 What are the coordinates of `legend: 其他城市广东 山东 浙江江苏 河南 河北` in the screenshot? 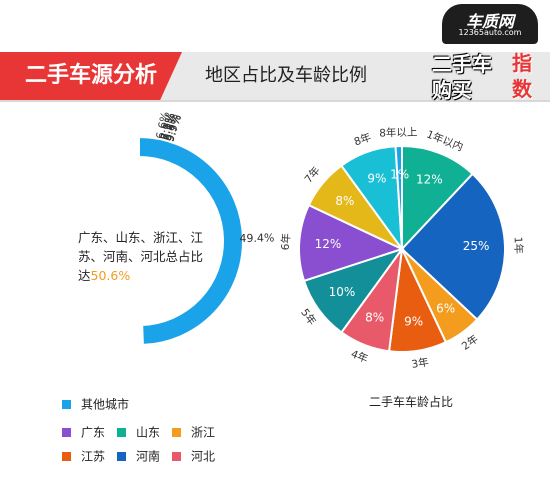 It's located at (172, 435).